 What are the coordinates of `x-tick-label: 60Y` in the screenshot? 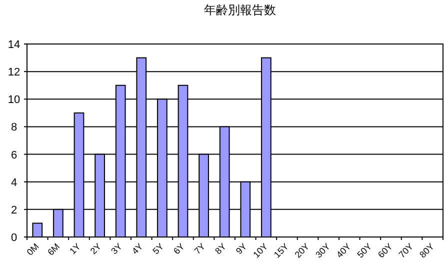 It's located at (385, 250).